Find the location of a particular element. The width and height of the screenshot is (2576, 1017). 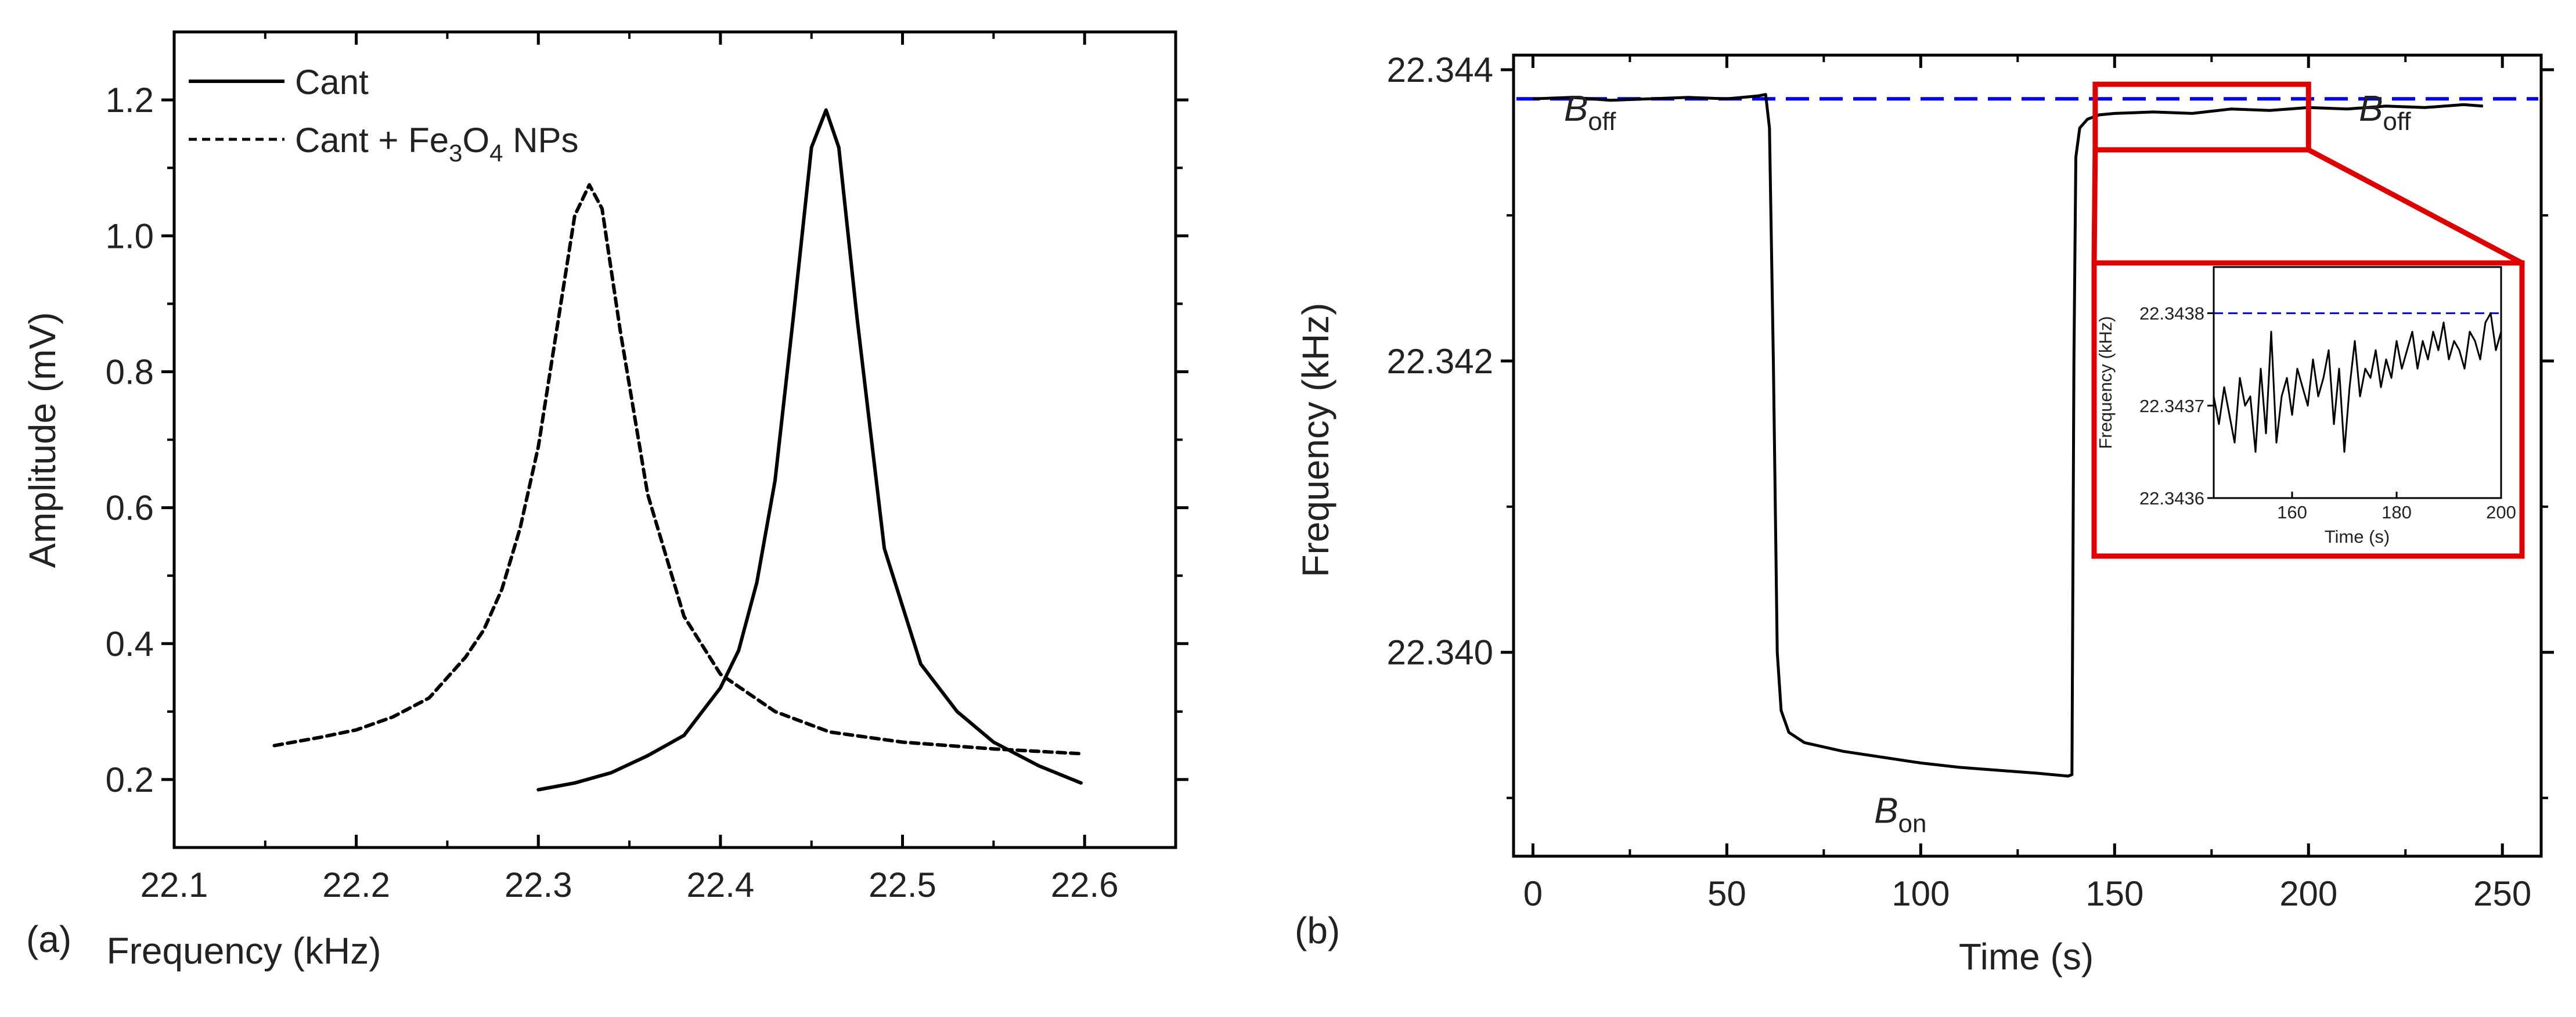

x-tick-label: 22.6 is located at coordinates (1085, 885).